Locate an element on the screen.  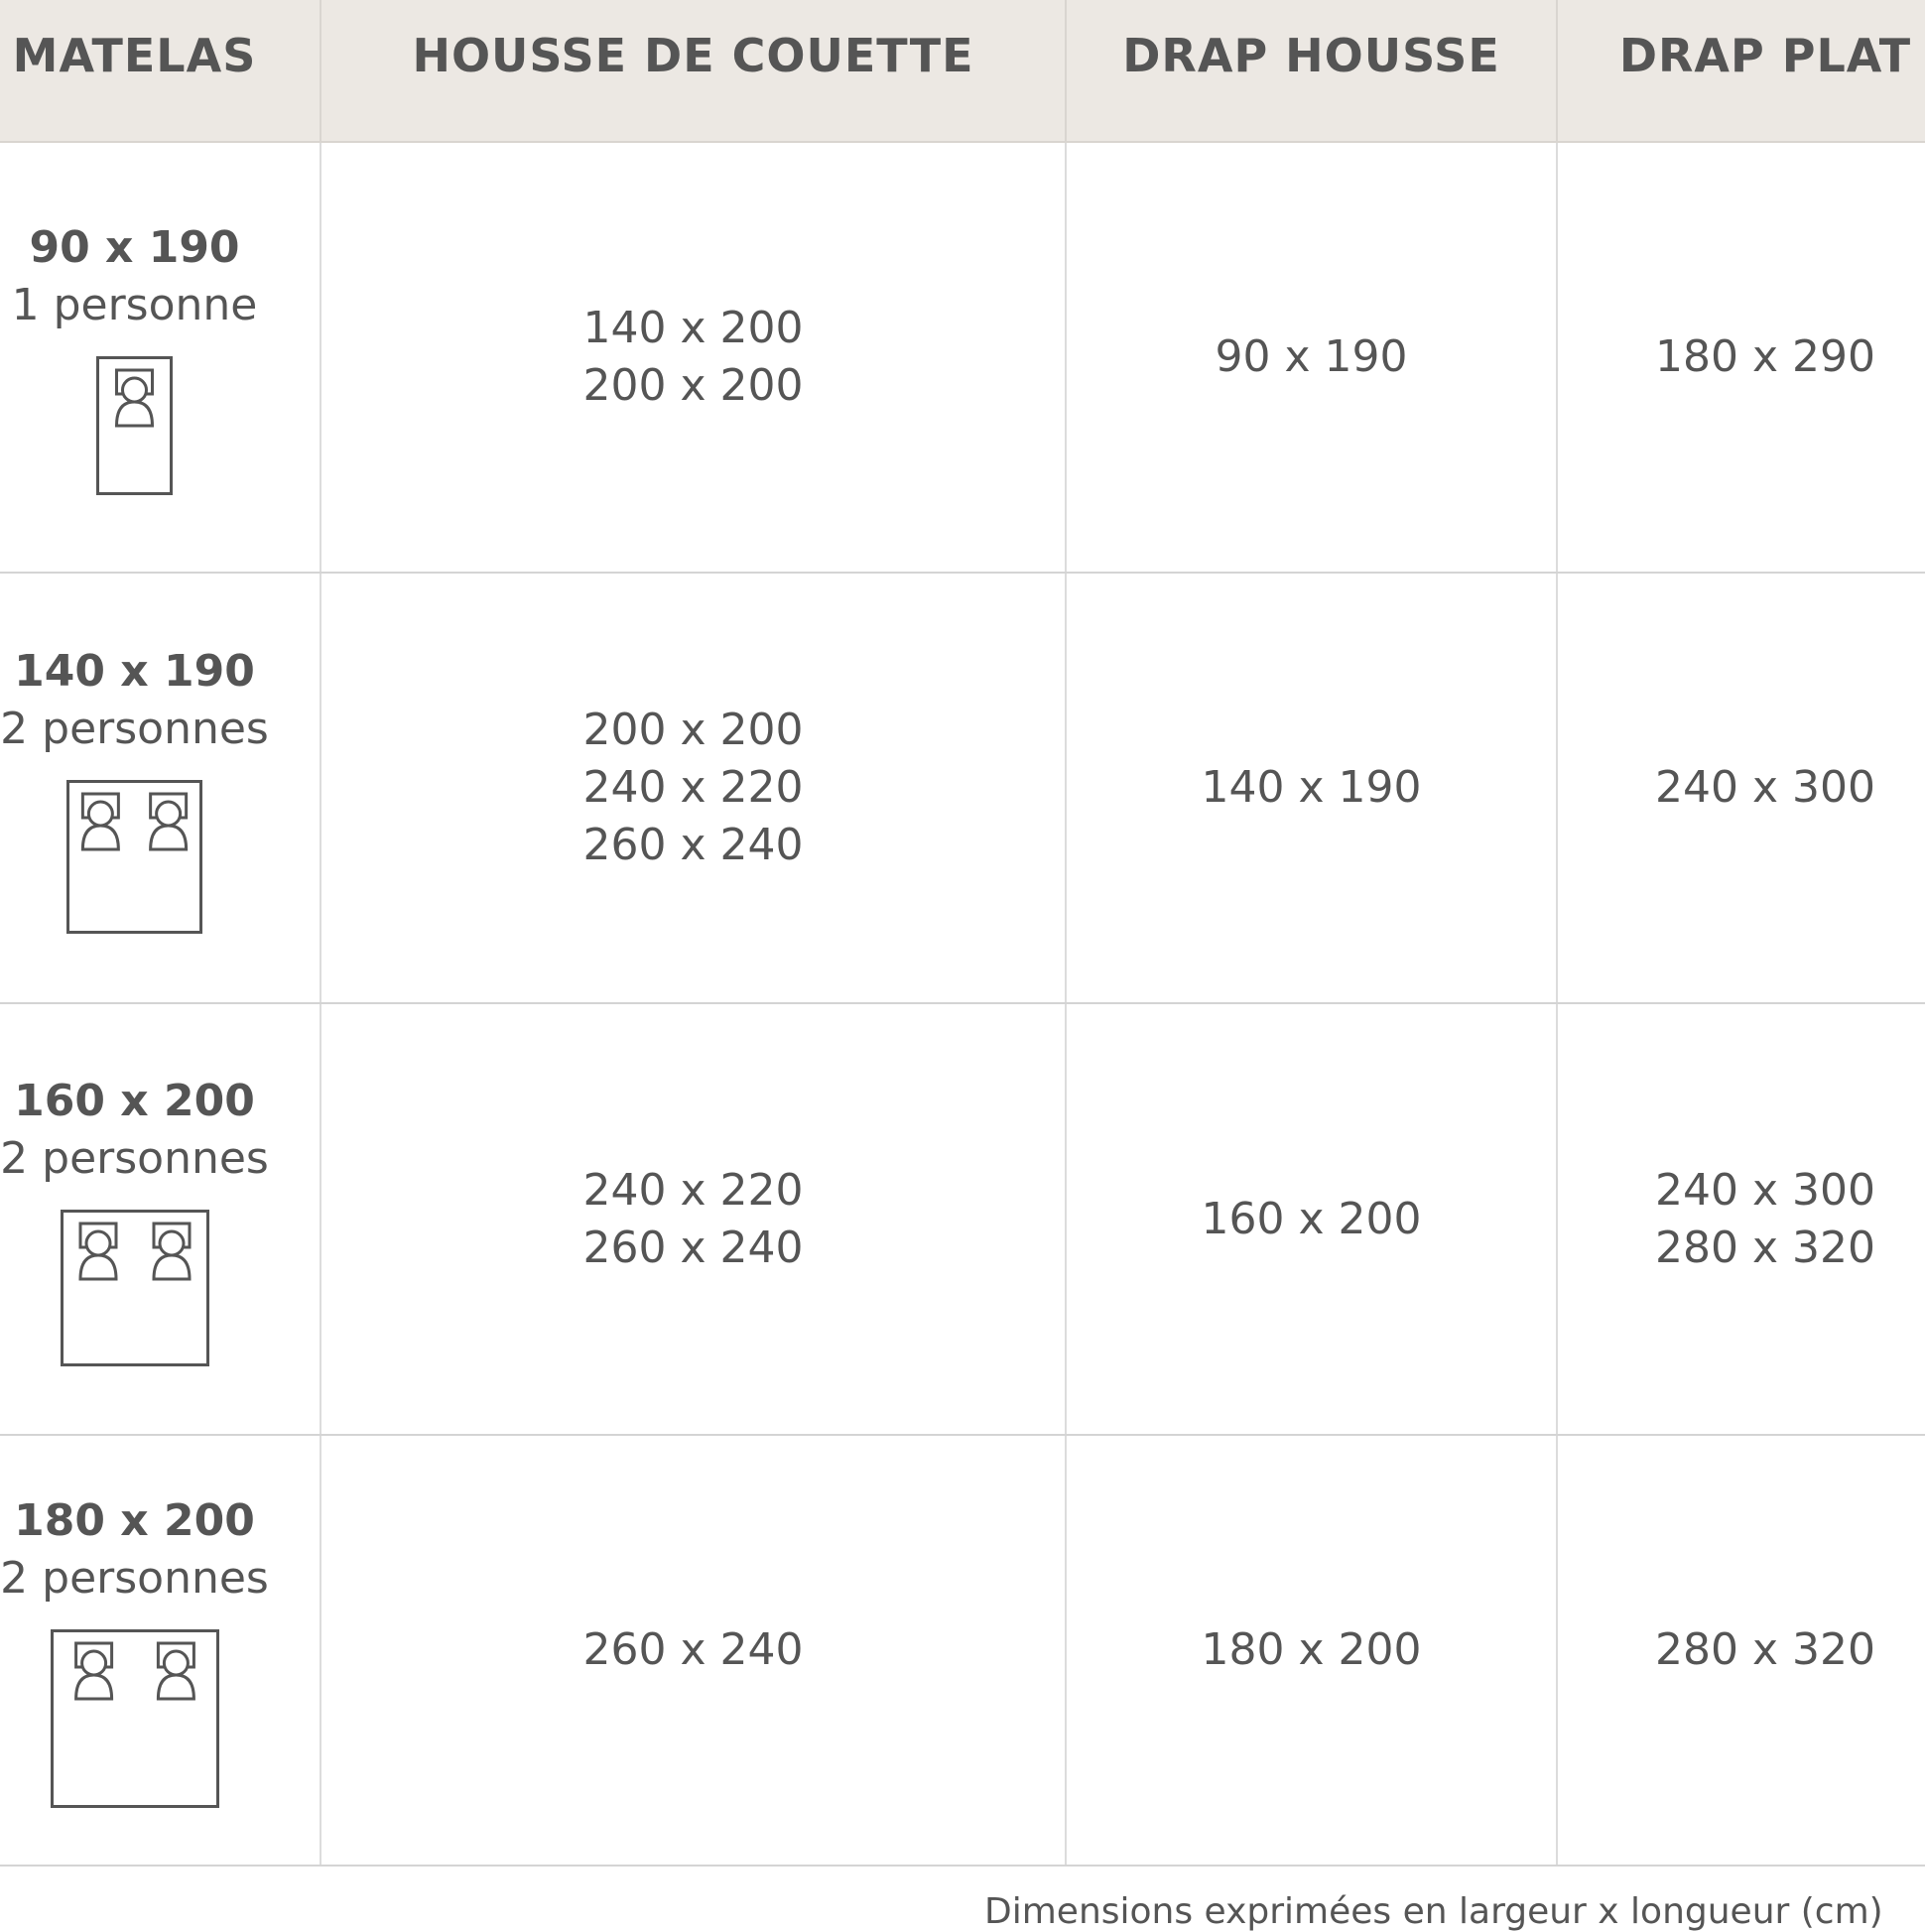
drap-housse-cell: 90 x 190 is located at coordinates (1312, 358).